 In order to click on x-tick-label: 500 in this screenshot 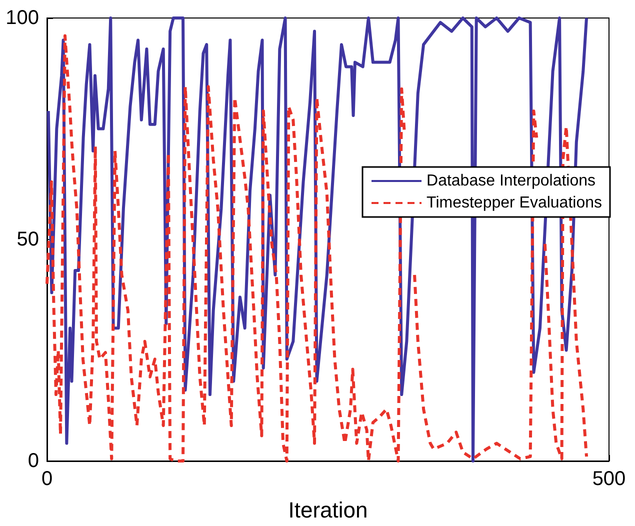, I will do `click(609, 479)`.